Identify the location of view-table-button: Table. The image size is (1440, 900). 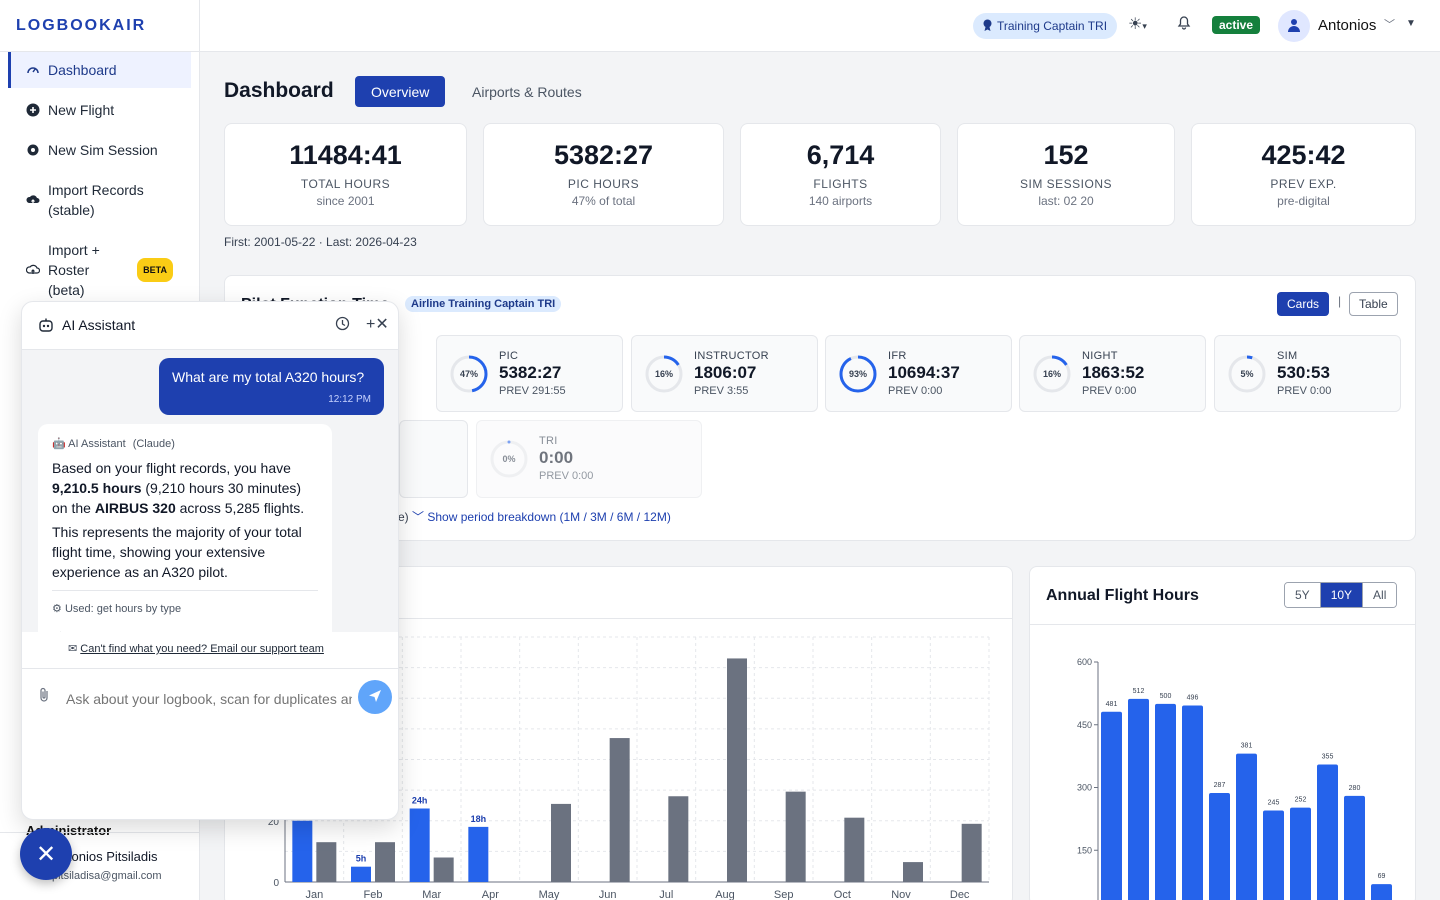
(1373, 304).